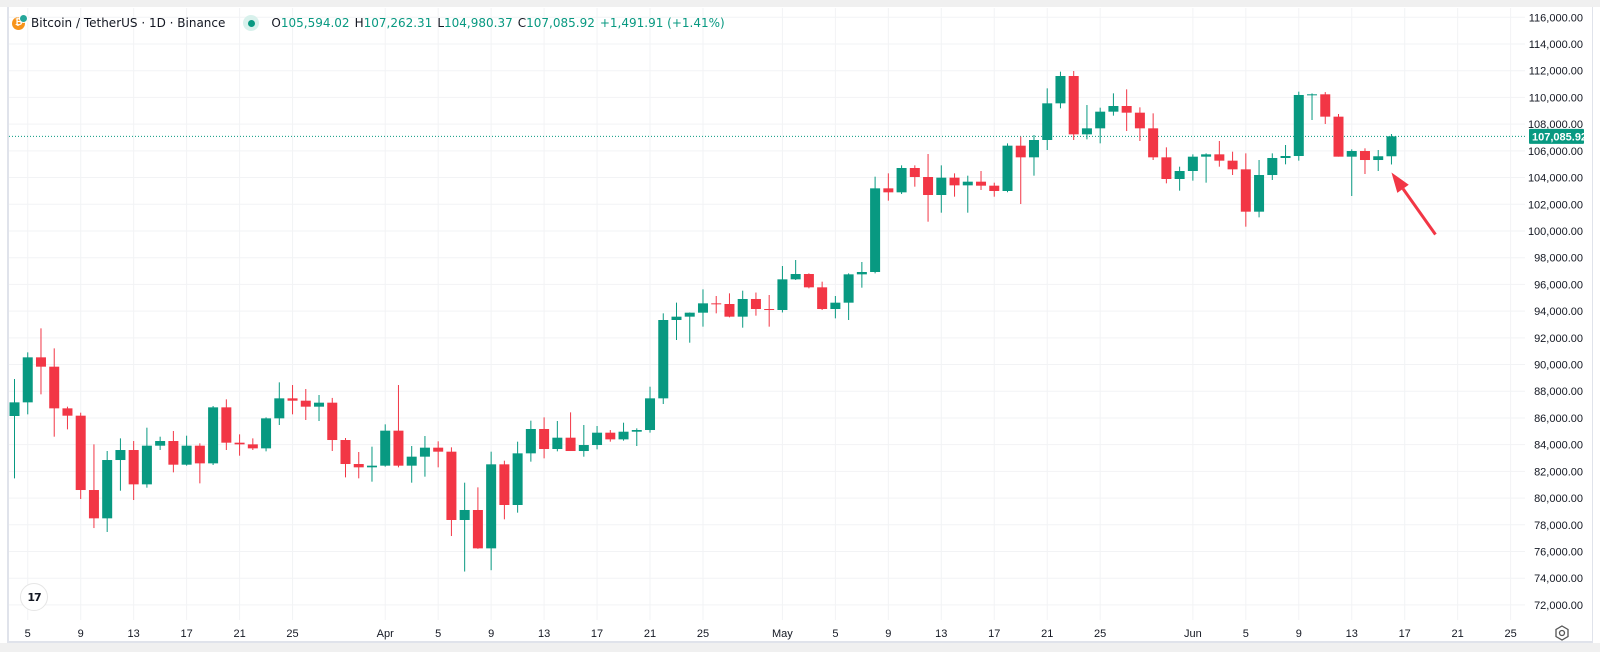 The width and height of the screenshot is (1600, 652). I want to click on settings-icon, so click(1562, 633).